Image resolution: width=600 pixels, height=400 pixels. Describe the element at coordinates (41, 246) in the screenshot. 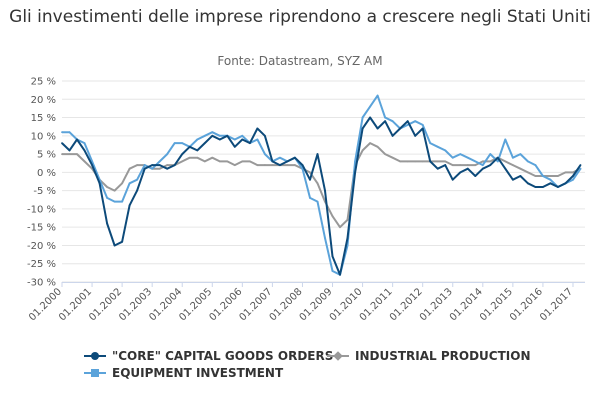

I see `y-tick-label: -20 %` at that location.